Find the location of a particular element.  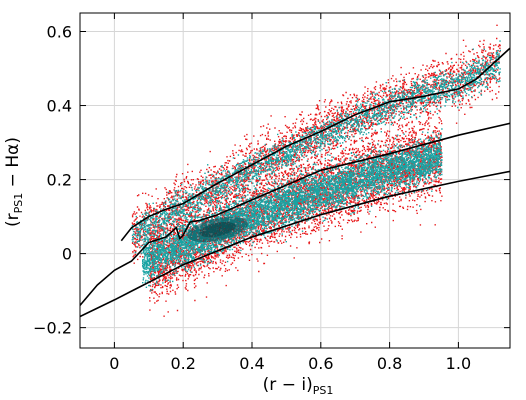

x-axis-label: (r − i)PS1 is located at coordinates (298, 386).